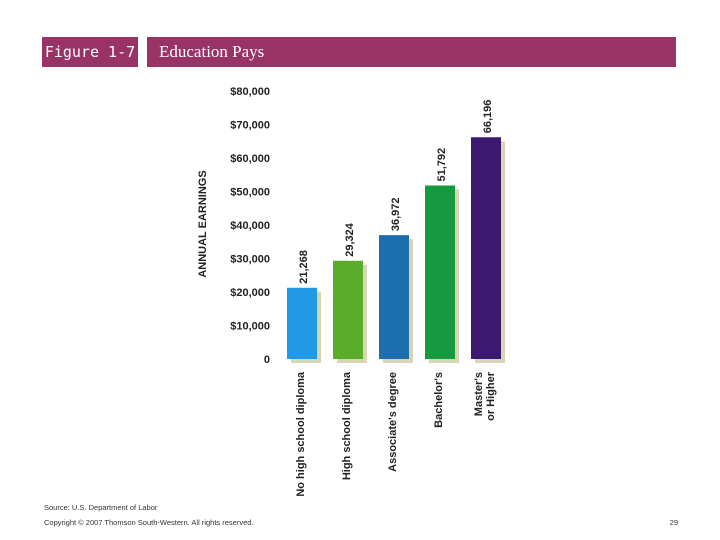  Describe the element at coordinates (396, 214) in the screenshot. I see `value-label: 36,972` at that location.